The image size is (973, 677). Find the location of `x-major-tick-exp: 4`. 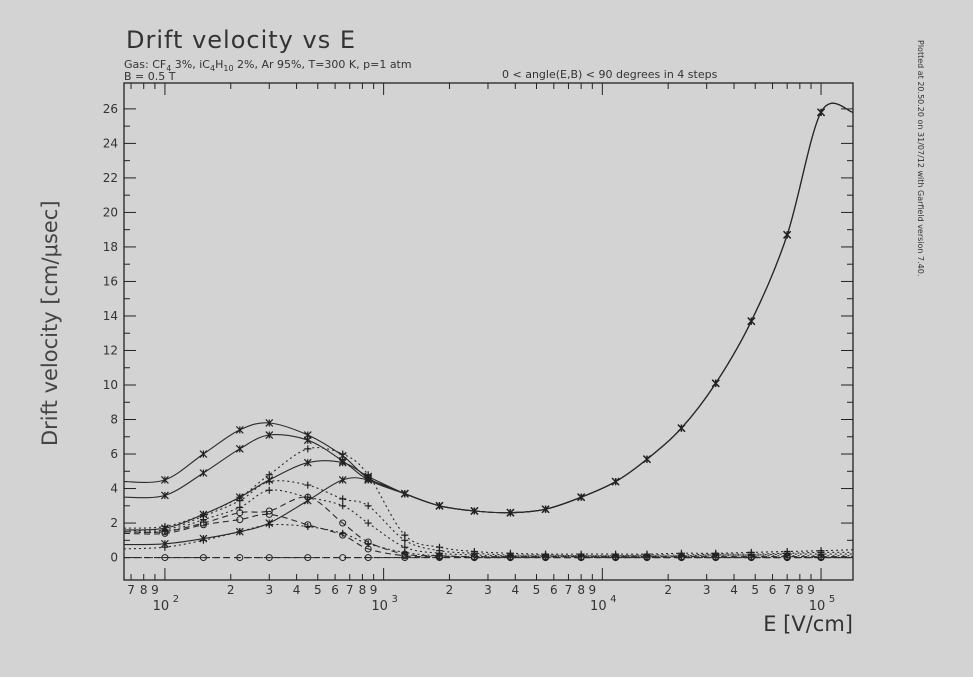

x-major-tick-exp: 4 is located at coordinates (613, 599).